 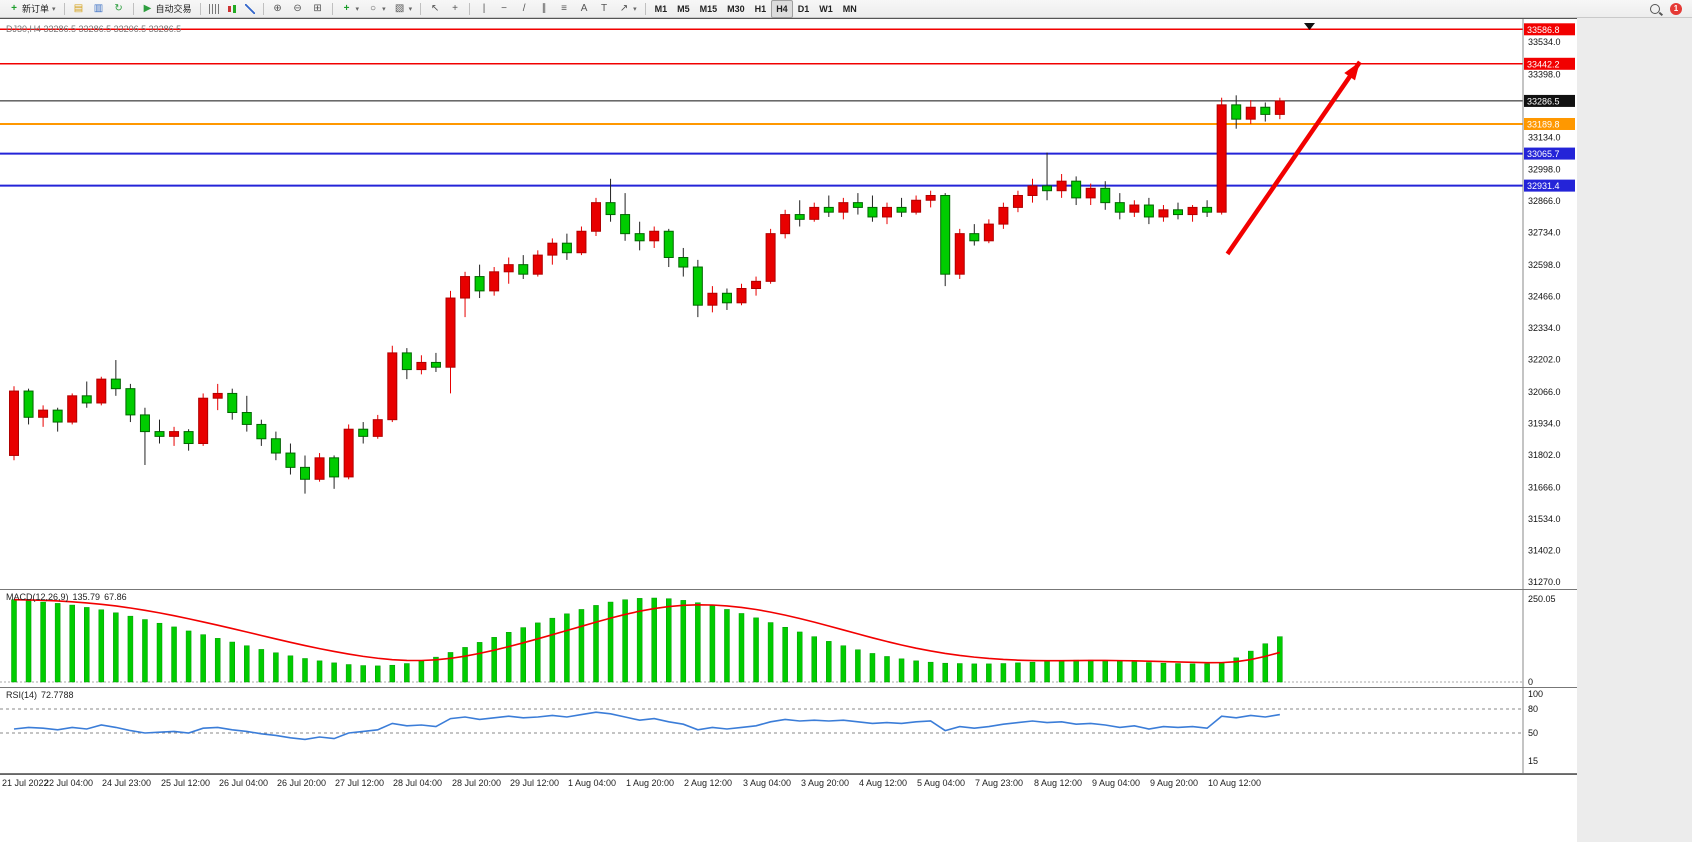 I want to click on line-chart-icon, so click(x=249, y=8).